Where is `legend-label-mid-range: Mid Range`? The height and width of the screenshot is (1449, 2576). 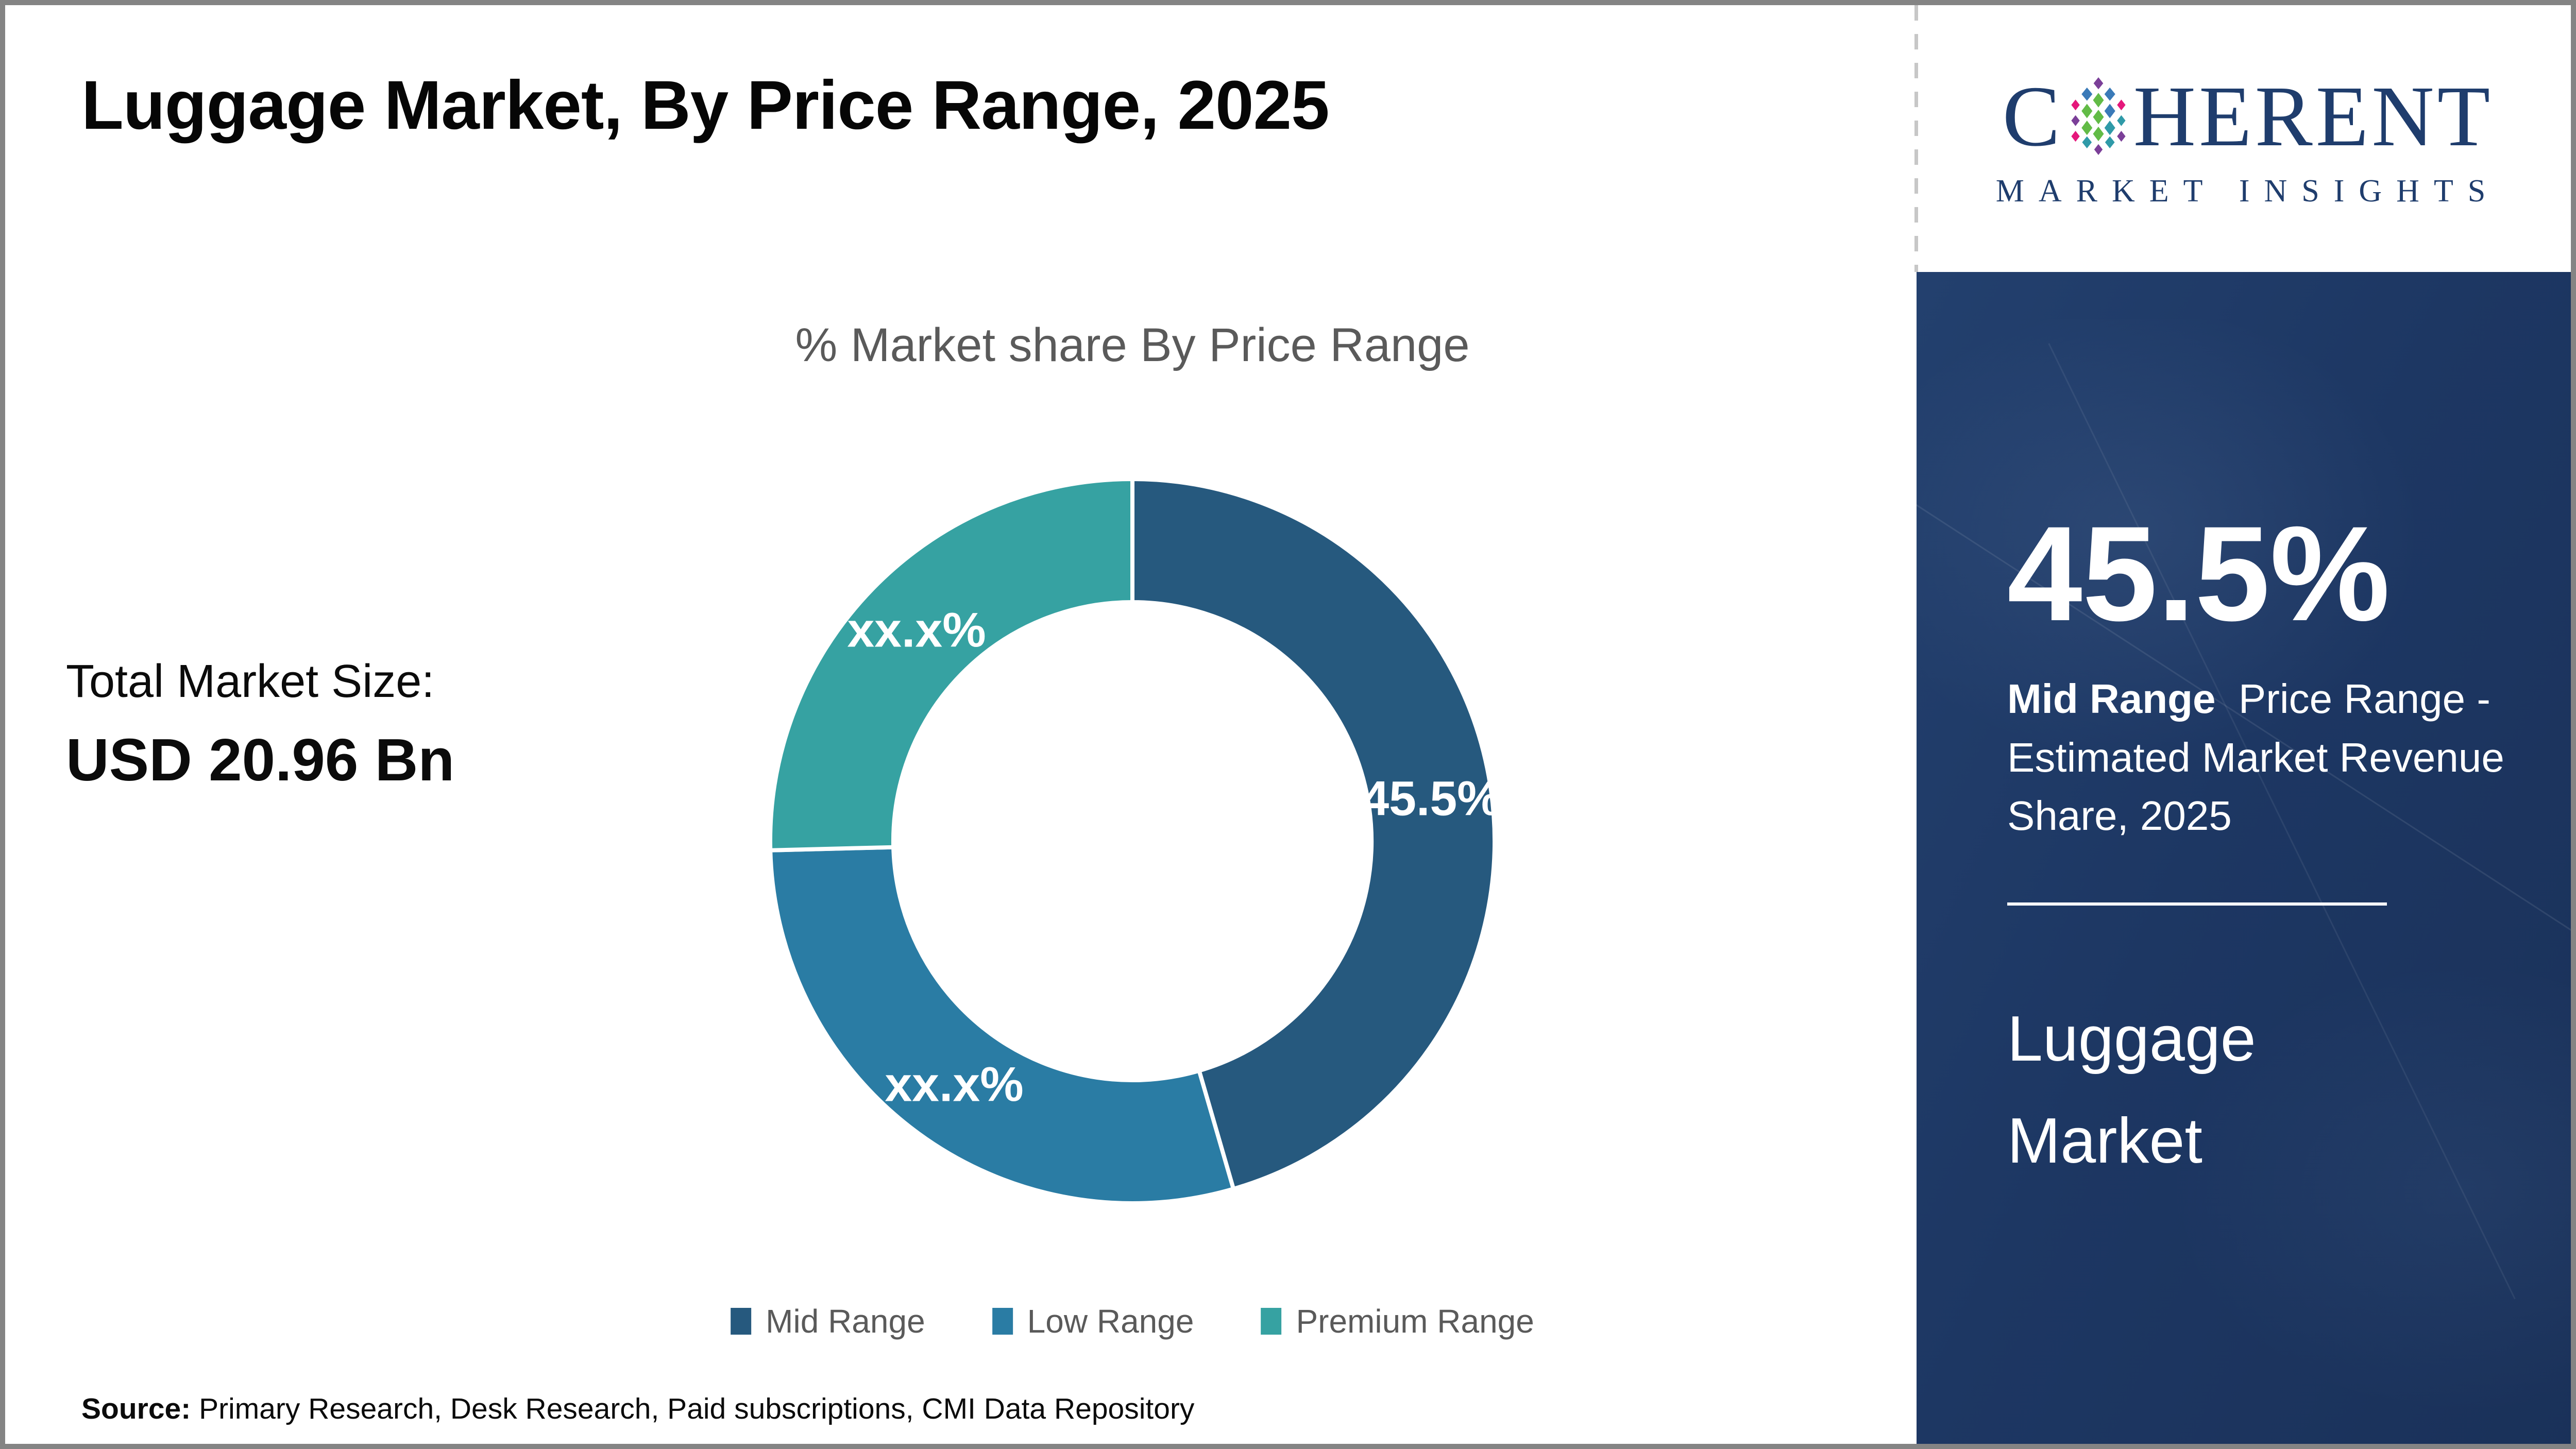
legend-label-mid-range: Mid Range is located at coordinates (845, 1321).